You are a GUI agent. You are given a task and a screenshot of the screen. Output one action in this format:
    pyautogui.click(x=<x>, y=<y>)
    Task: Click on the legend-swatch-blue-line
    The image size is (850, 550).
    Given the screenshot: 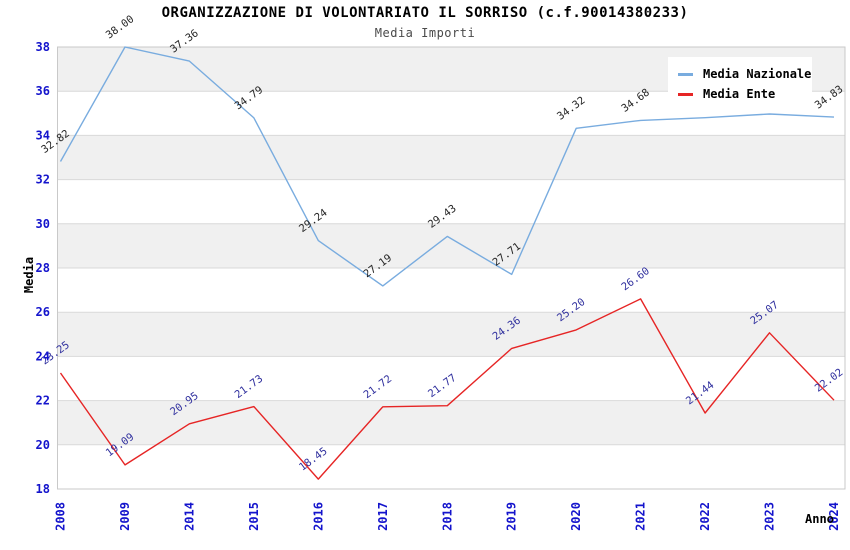 What is the action you would take?
    pyautogui.click(x=685, y=74)
    